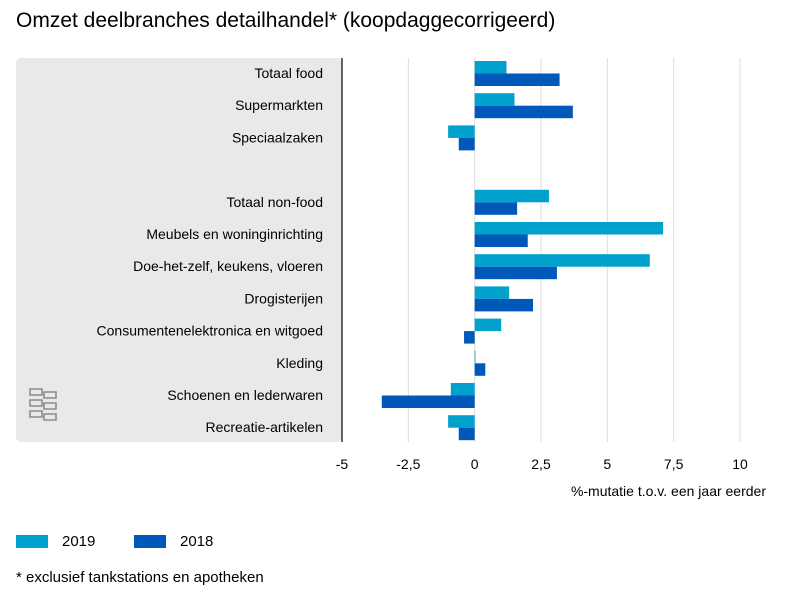 Image resolution: width=800 pixels, height=600 pixels. I want to click on category-label: Speciaalzaken, so click(277, 137).